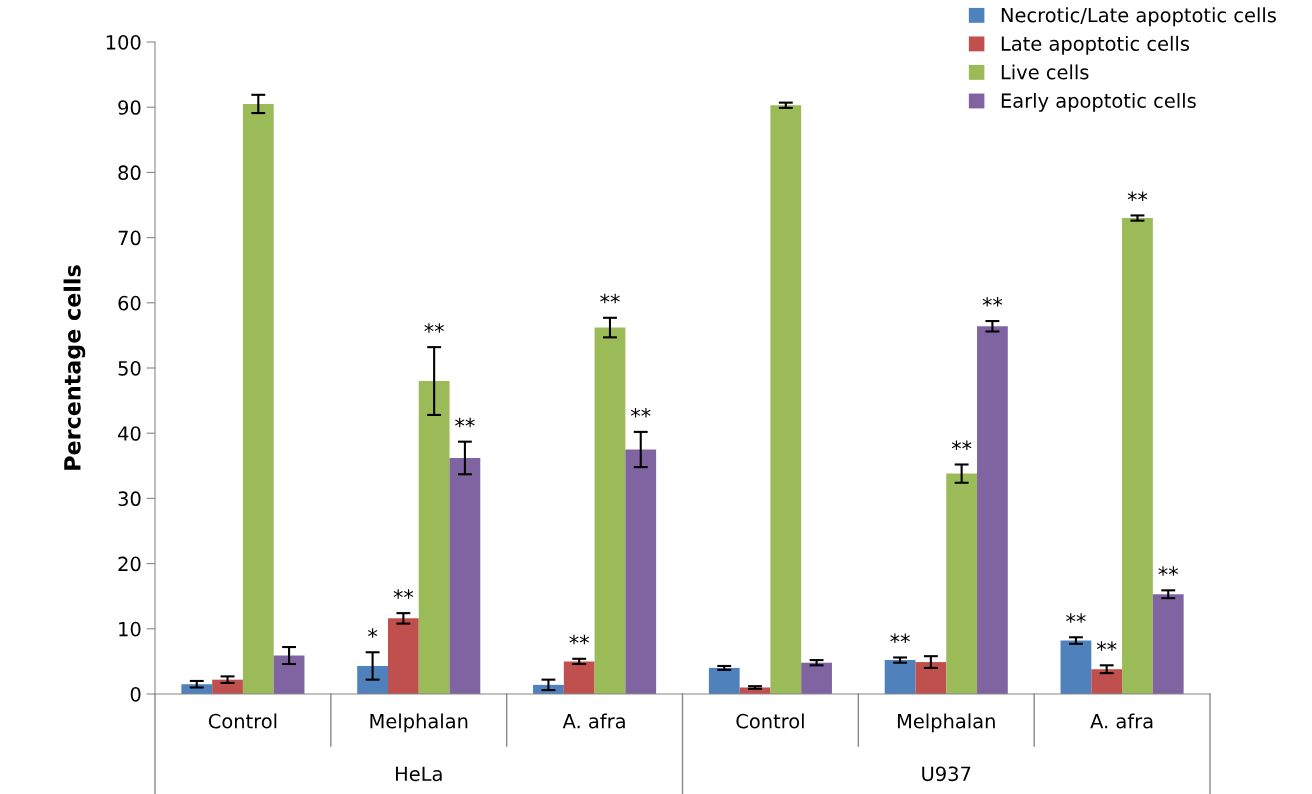 The width and height of the screenshot is (1312, 794). Describe the element at coordinates (74, 367) in the screenshot. I see `y-axis-title: Percentage cells` at that location.